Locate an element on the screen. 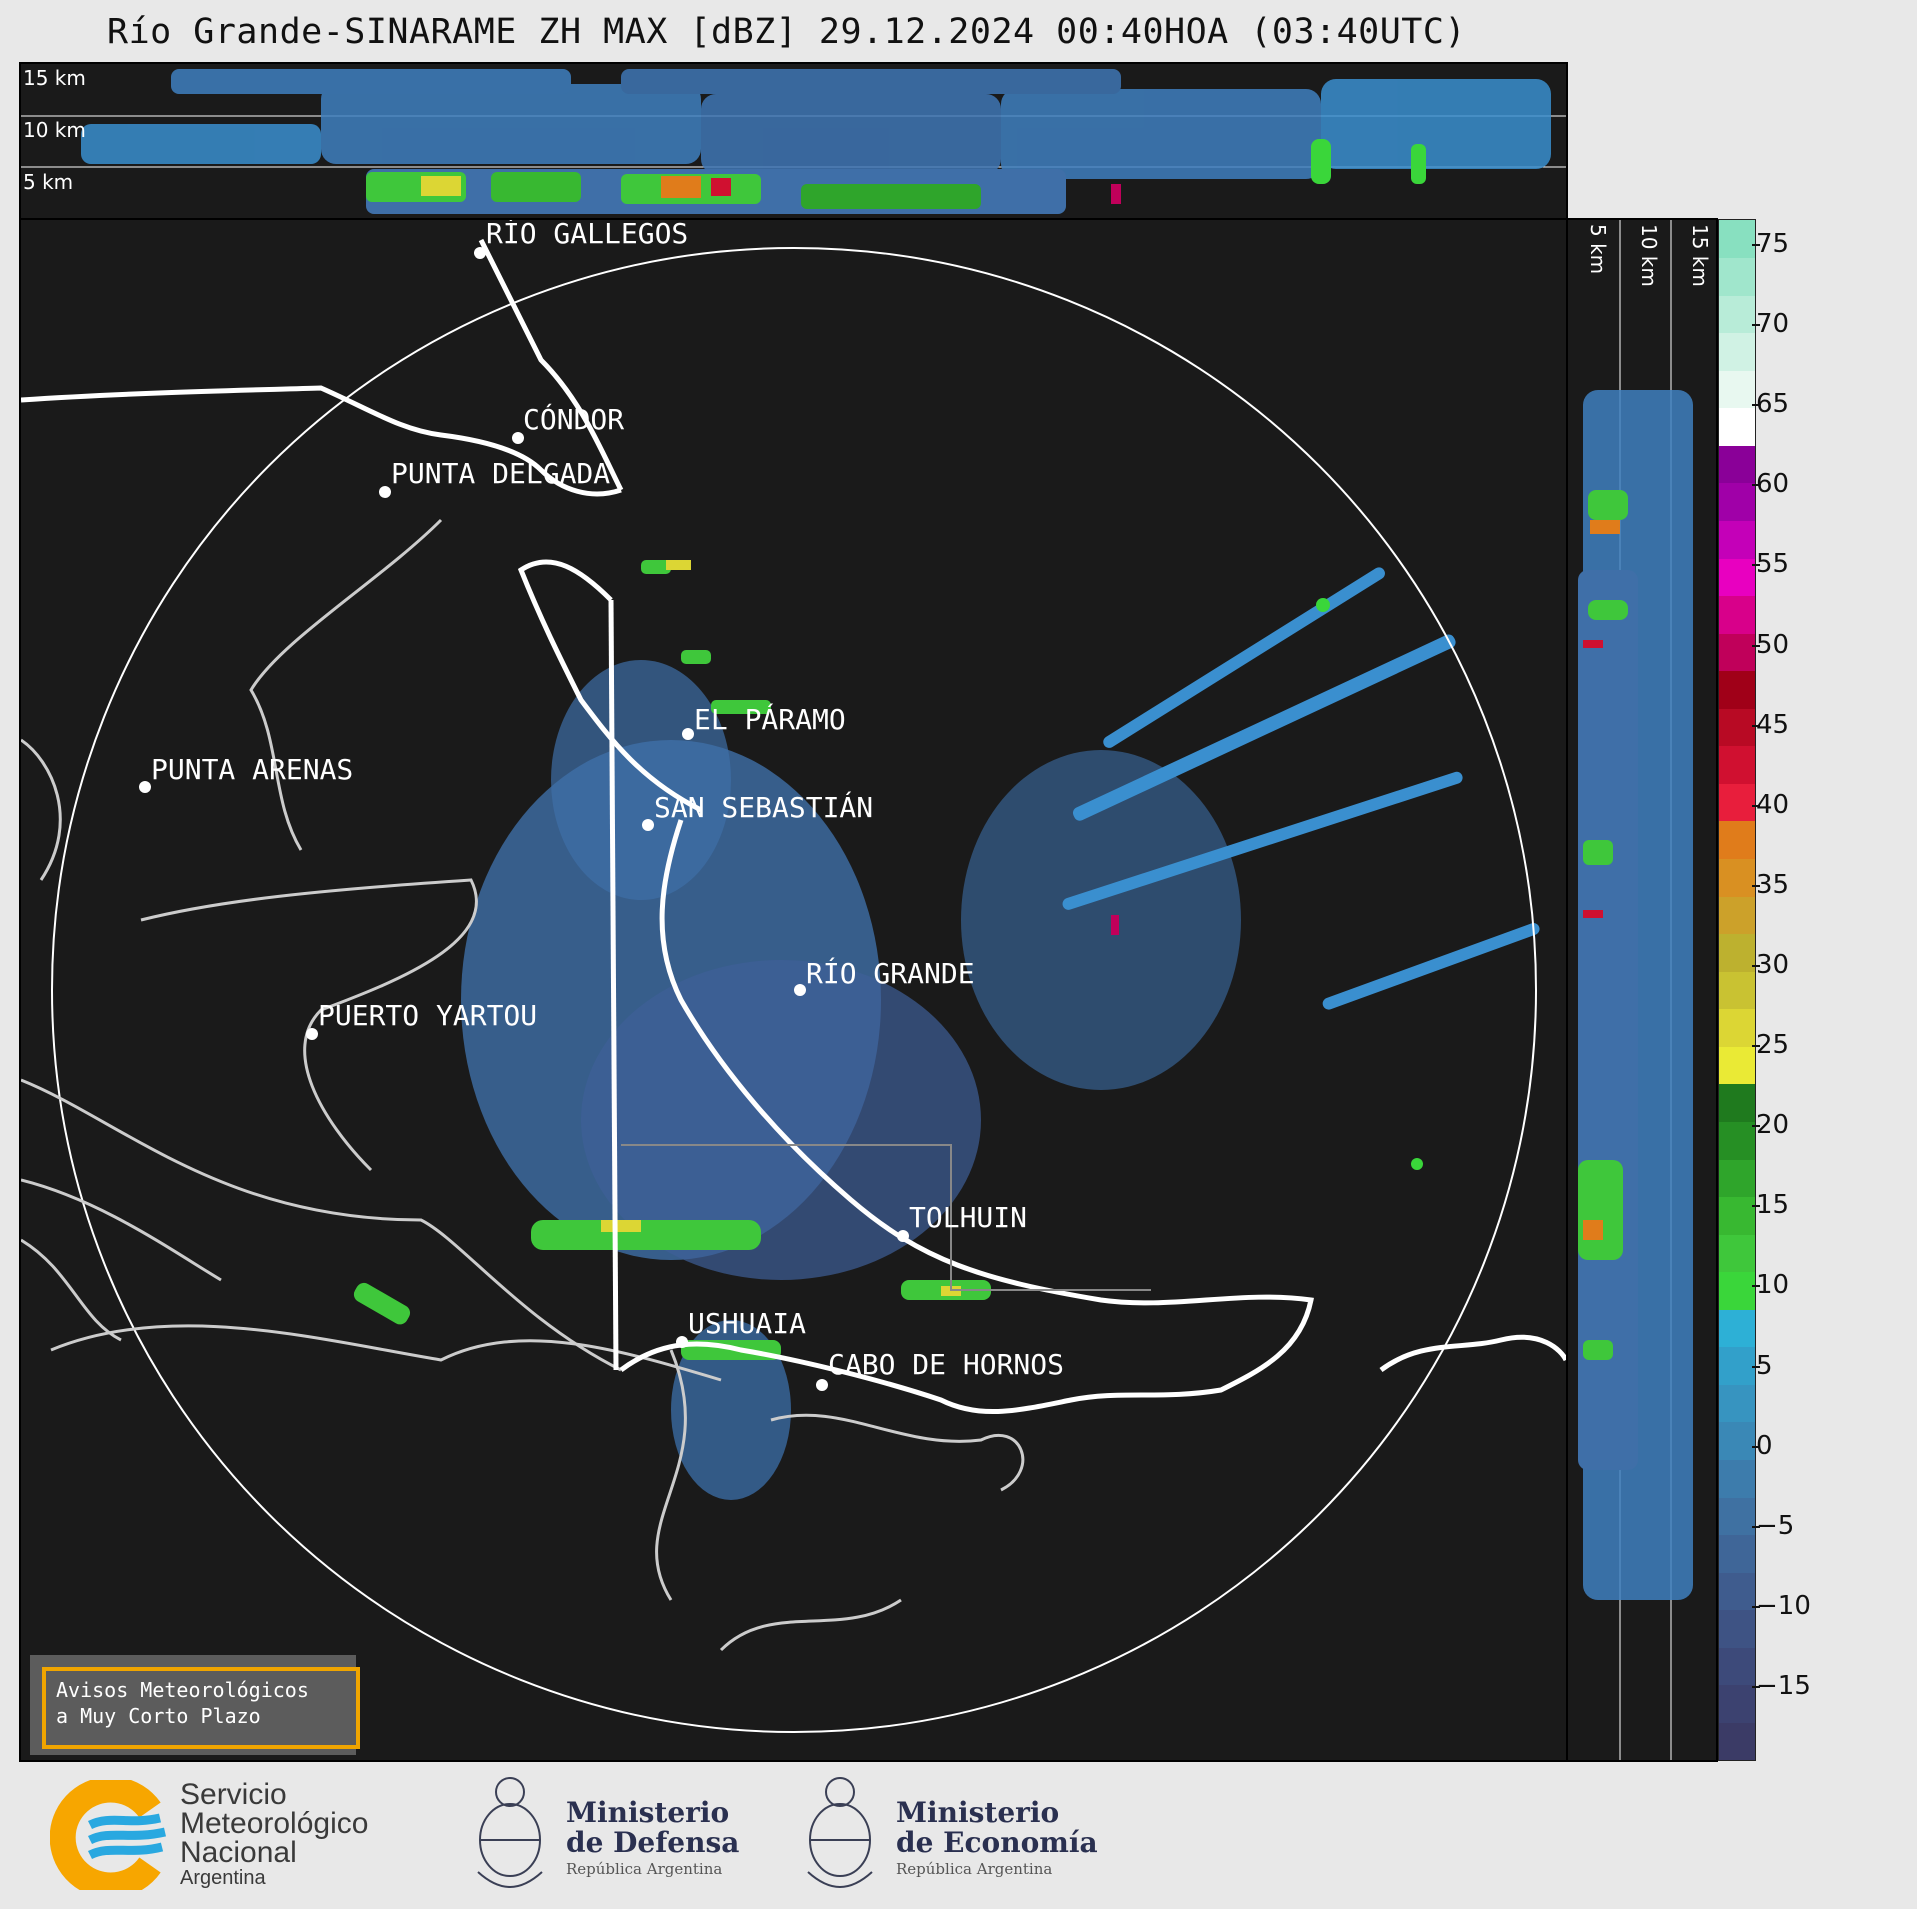 The image size is (1917, 1909). top-cross-section-echoes is located at coordinates (793, 141).